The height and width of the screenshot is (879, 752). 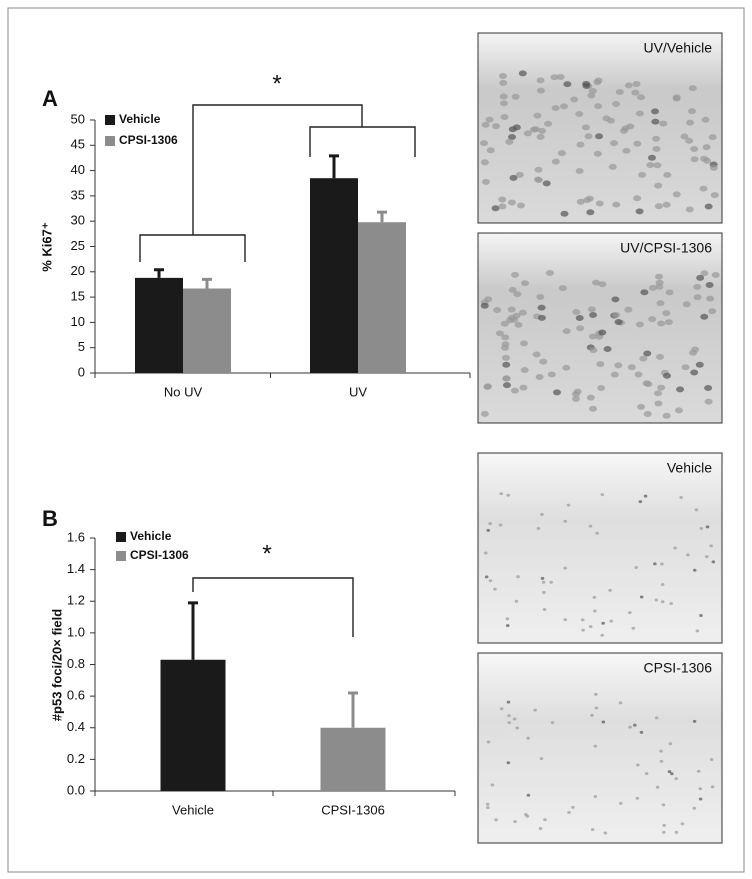 What do you see at coordinates (76, 536) in the screenshot?
I see `y-tick-label: 1.6` at bounding box center [76, 536].